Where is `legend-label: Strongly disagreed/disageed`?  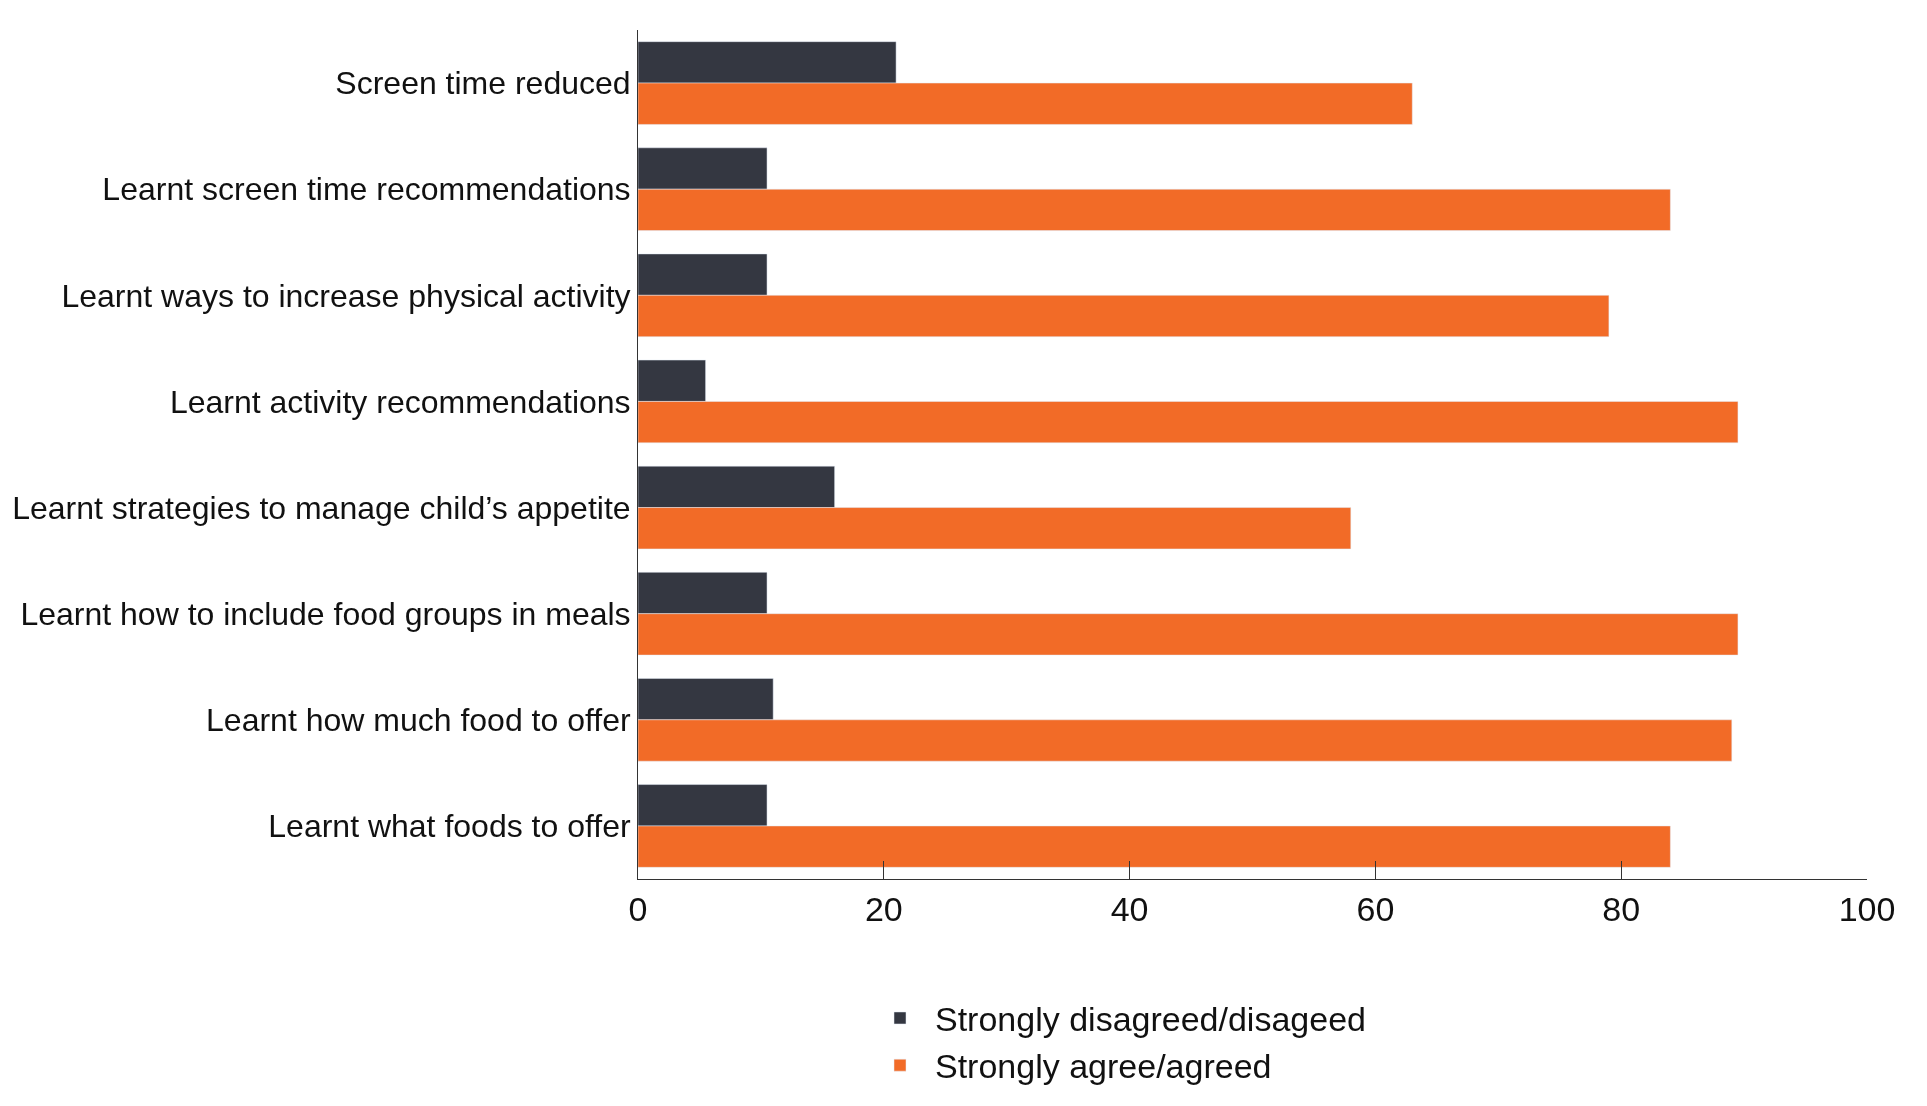
legend-label: Strongly disagreed/disageed is located at coordinates (1150, 1019).